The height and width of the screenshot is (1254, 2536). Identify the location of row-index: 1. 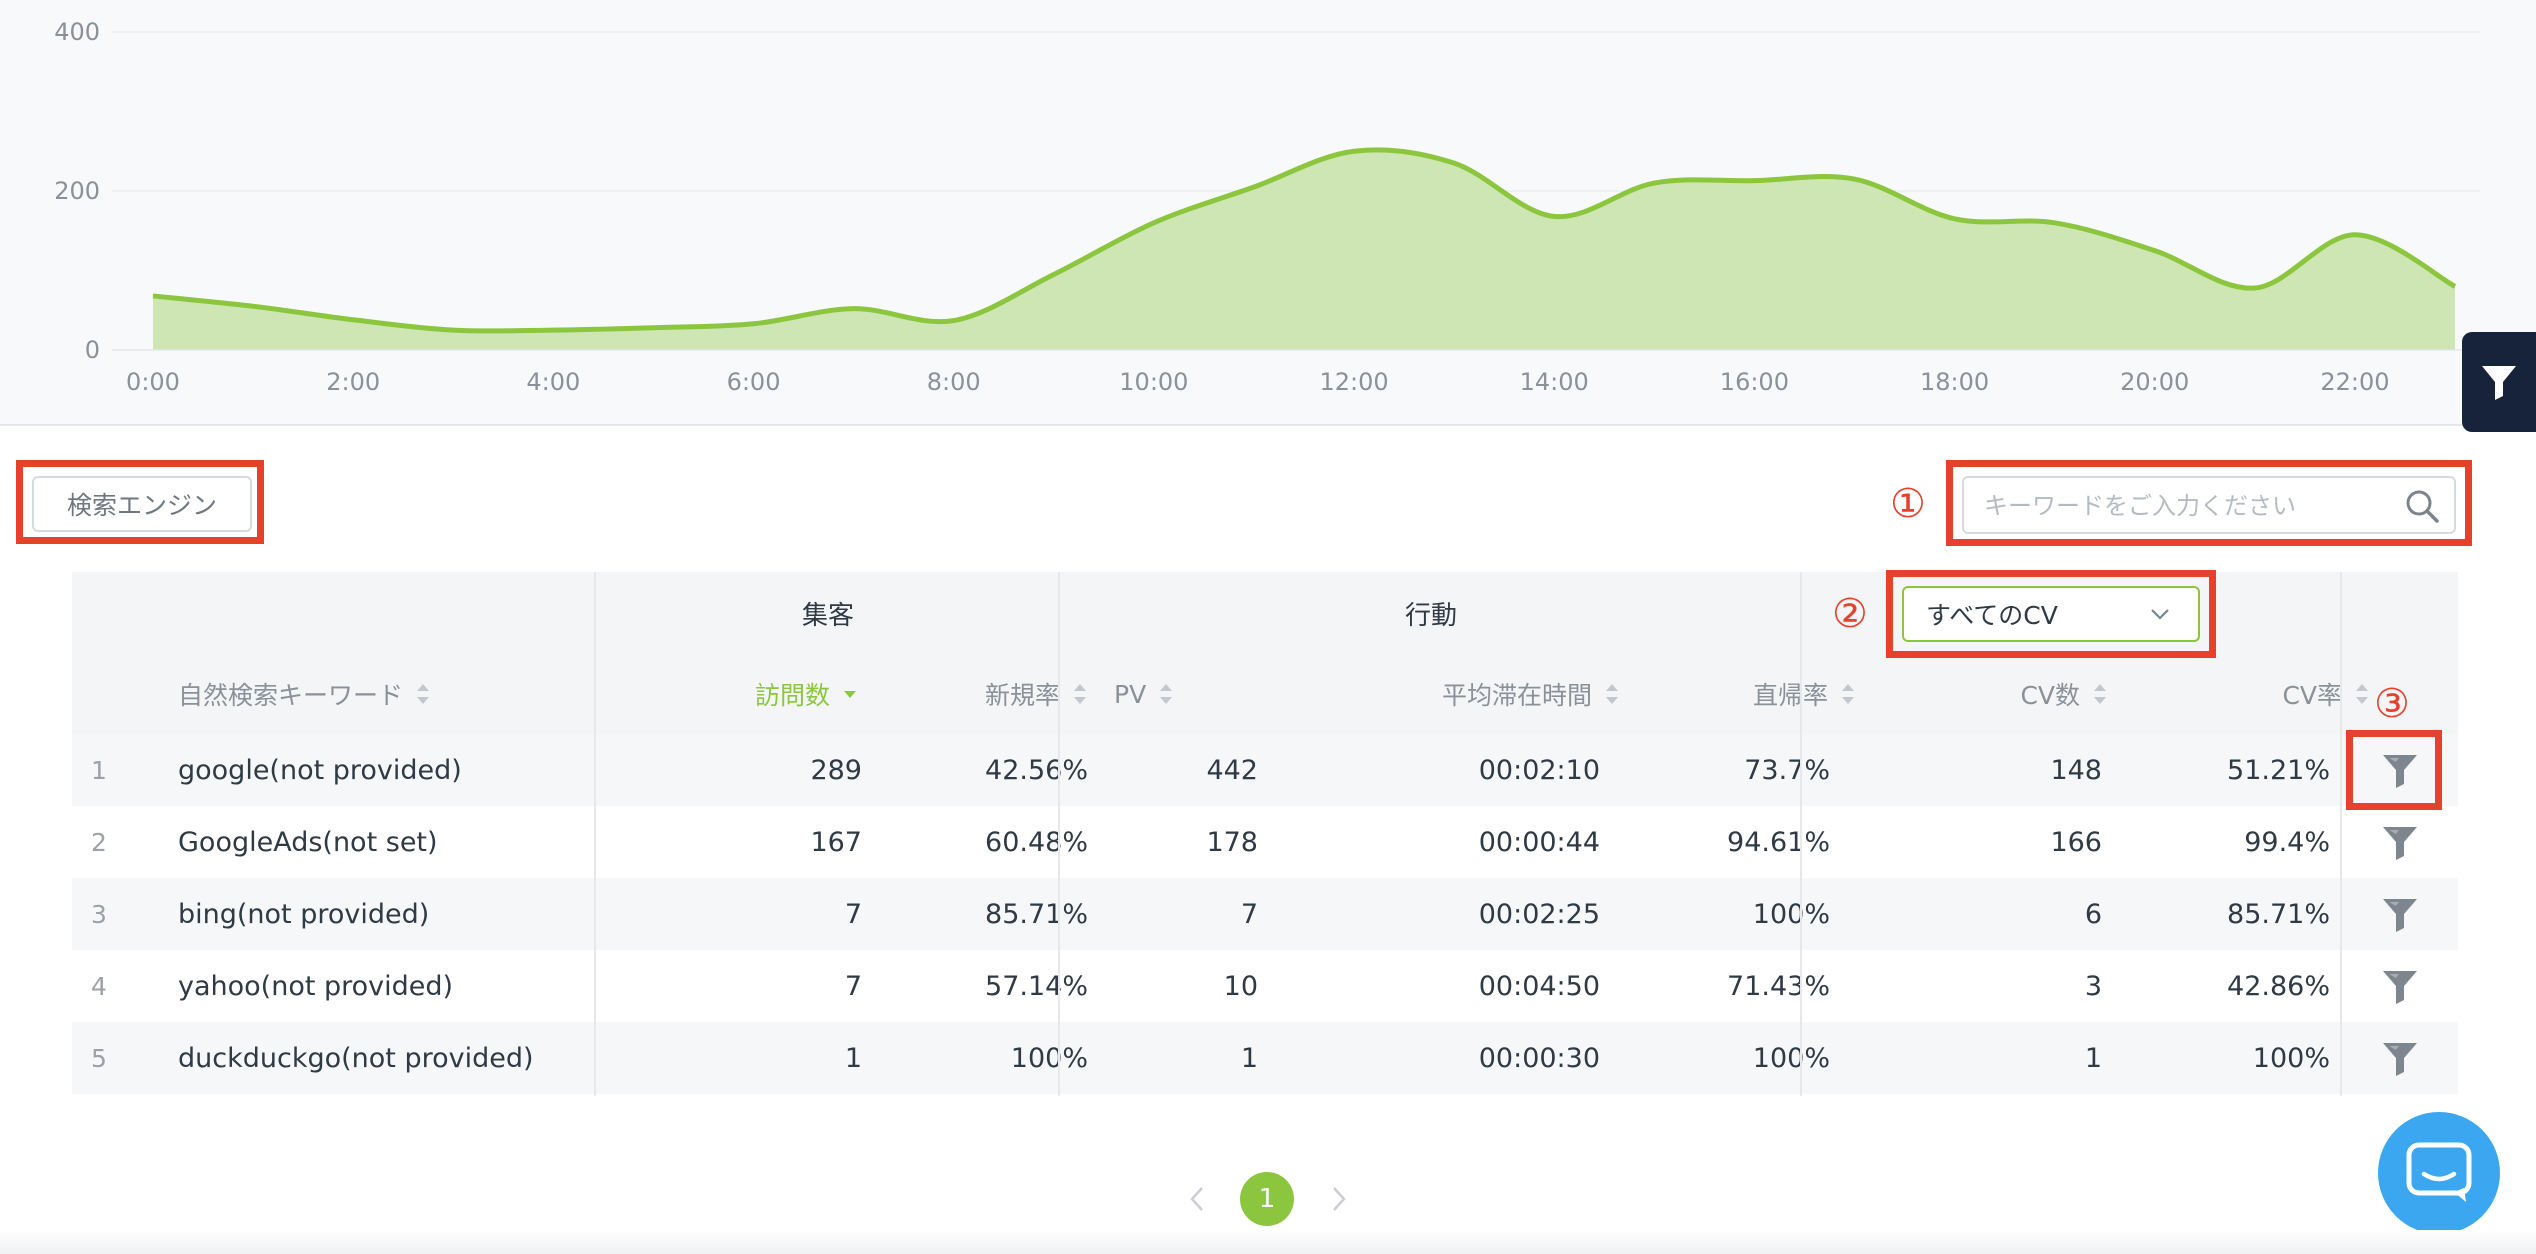
(99, 770).